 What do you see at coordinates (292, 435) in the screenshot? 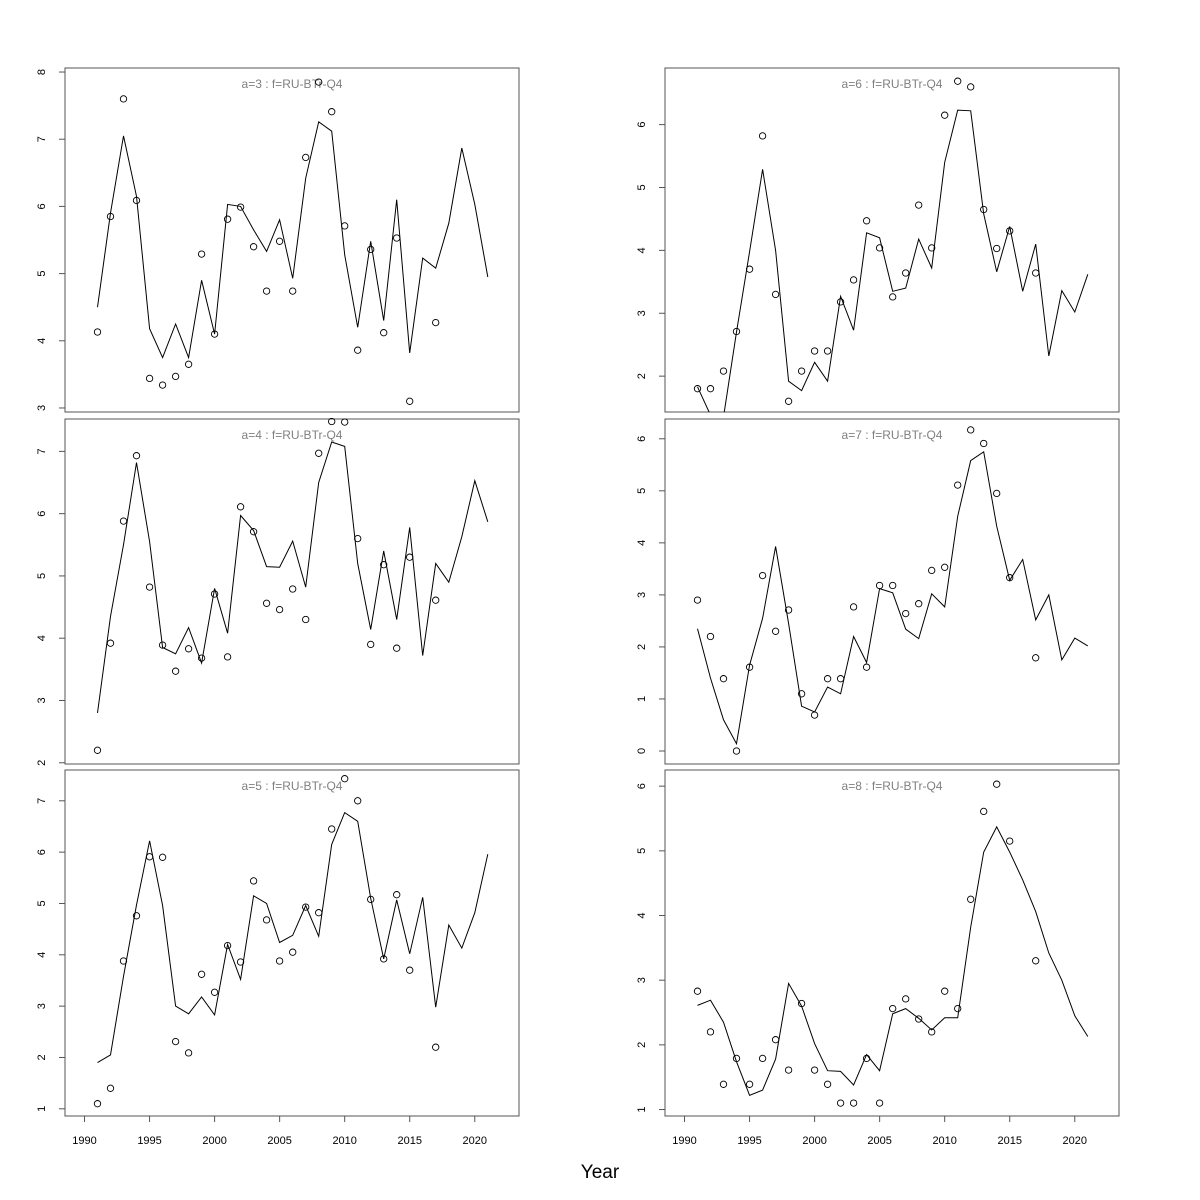
I see `panel-title: a=4 : f=RU-BTr-Q4` at bounding box center [292, 435].